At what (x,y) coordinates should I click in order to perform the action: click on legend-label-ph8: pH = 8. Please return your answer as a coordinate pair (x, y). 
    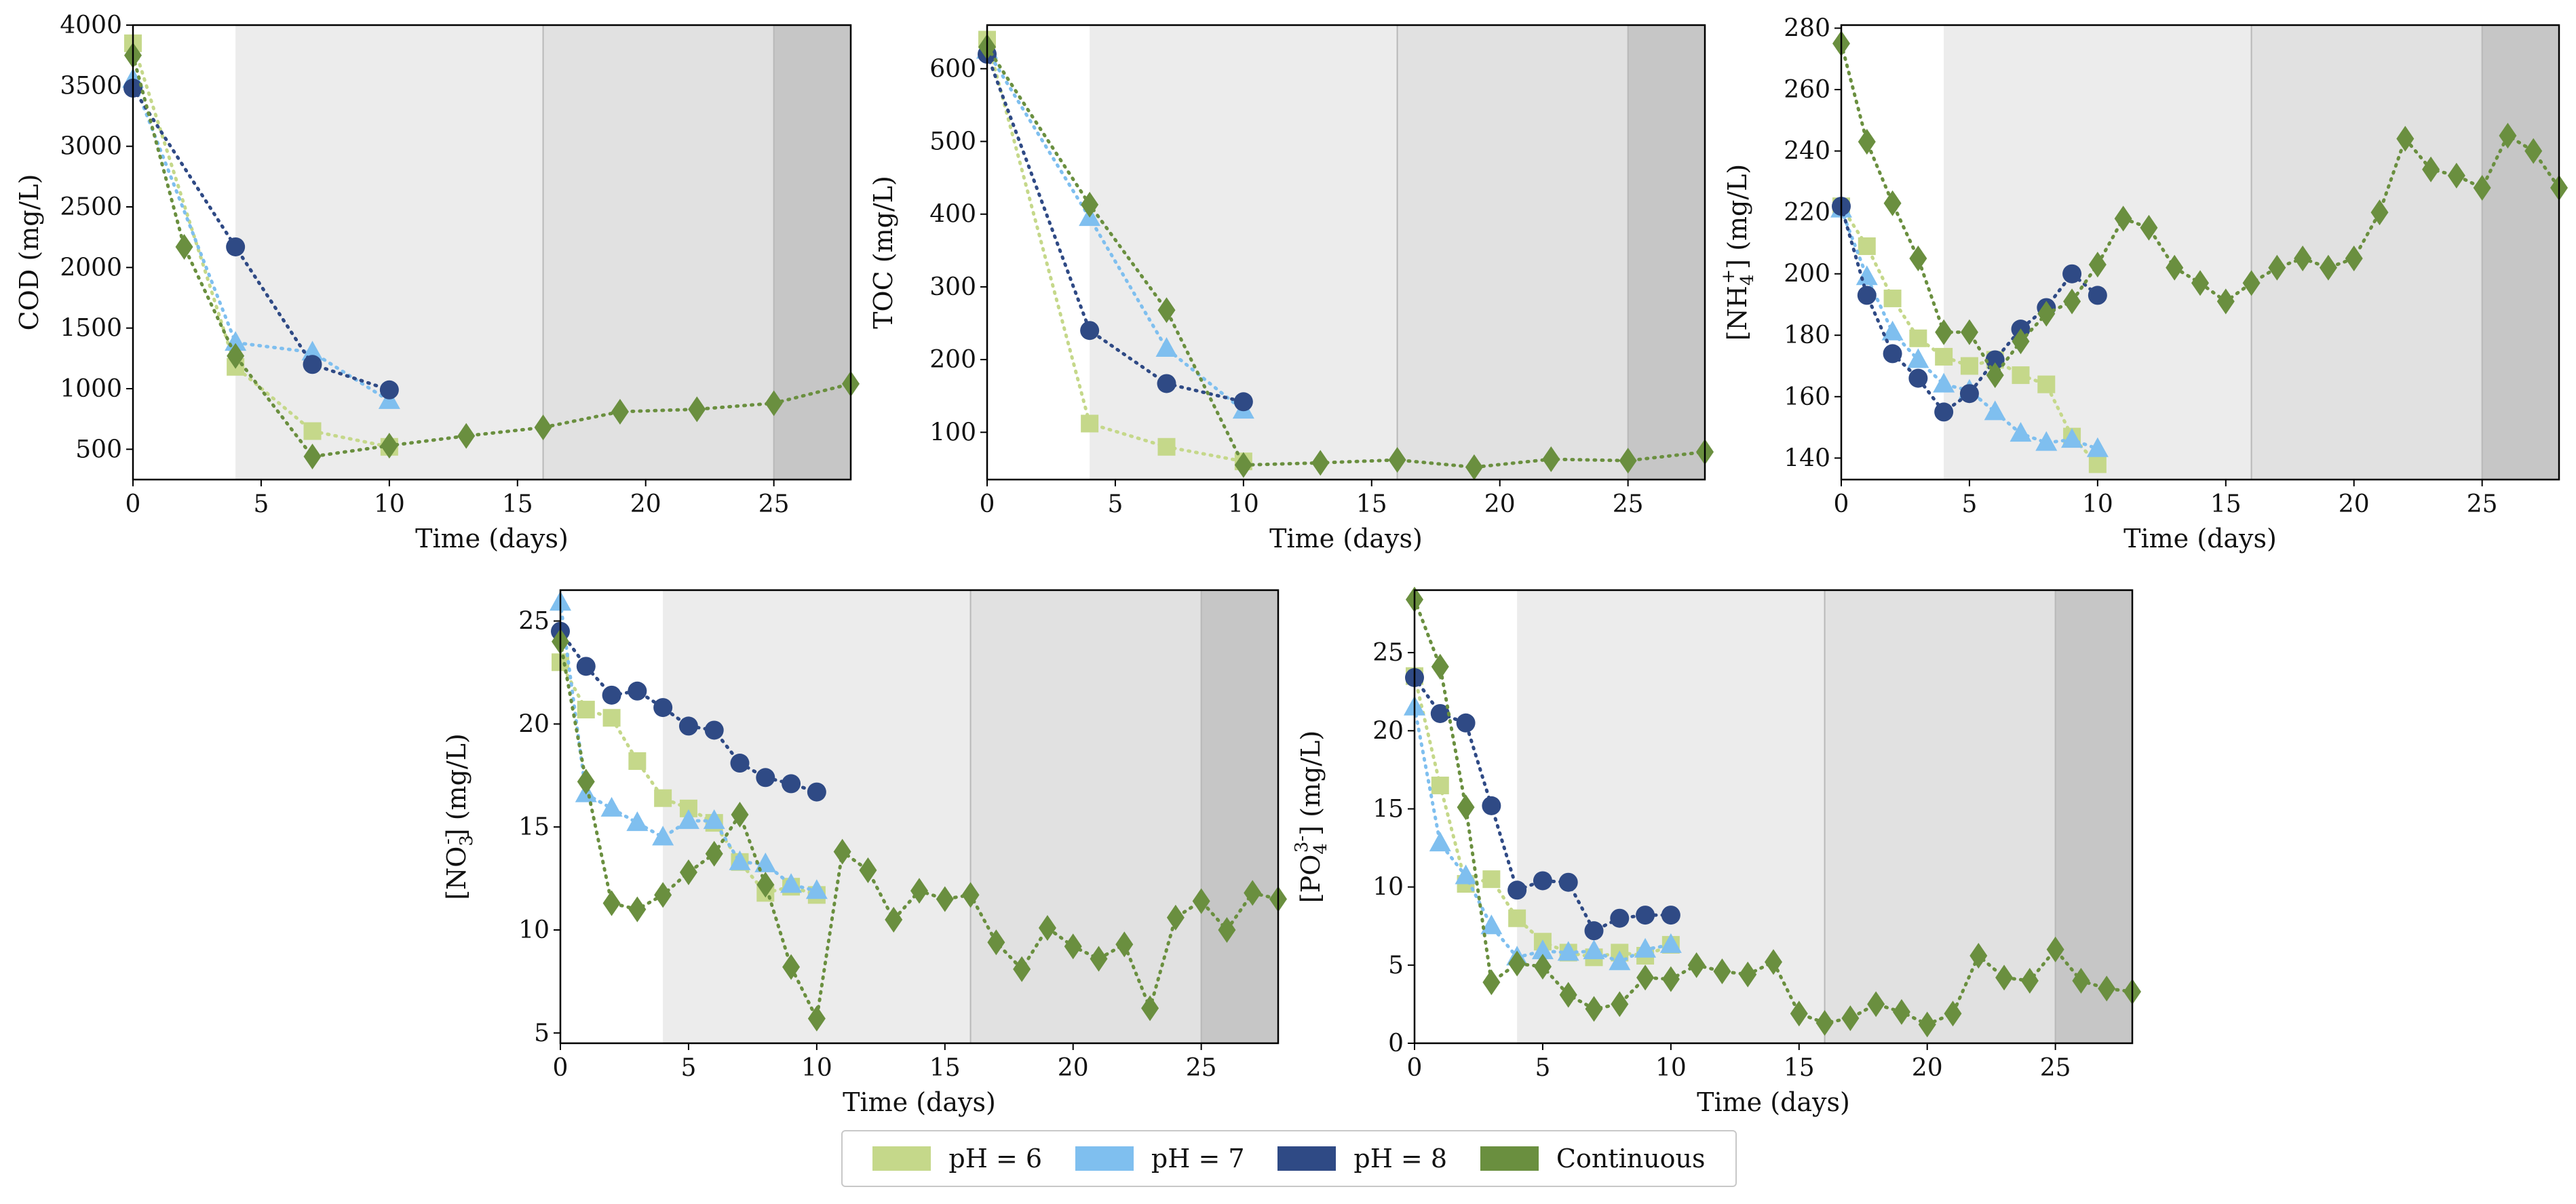
    Looking at the image, I should click on (1400, 1158).